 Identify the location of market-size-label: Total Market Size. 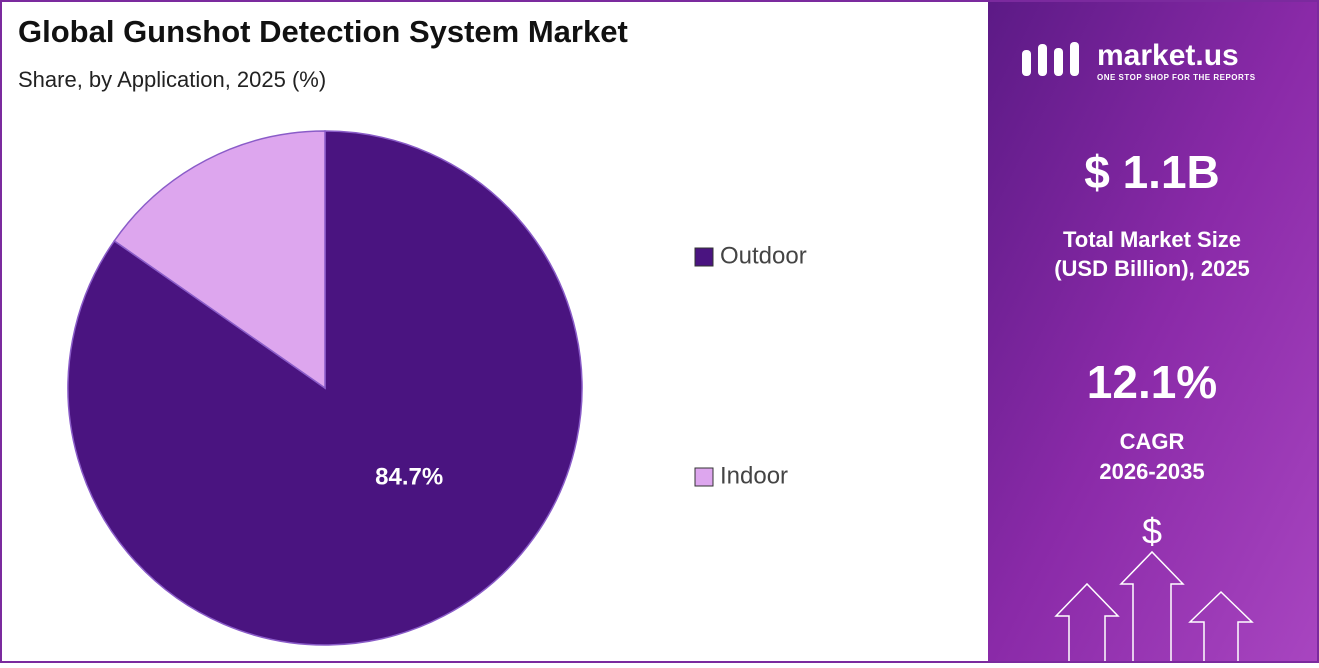
(1152, 239).